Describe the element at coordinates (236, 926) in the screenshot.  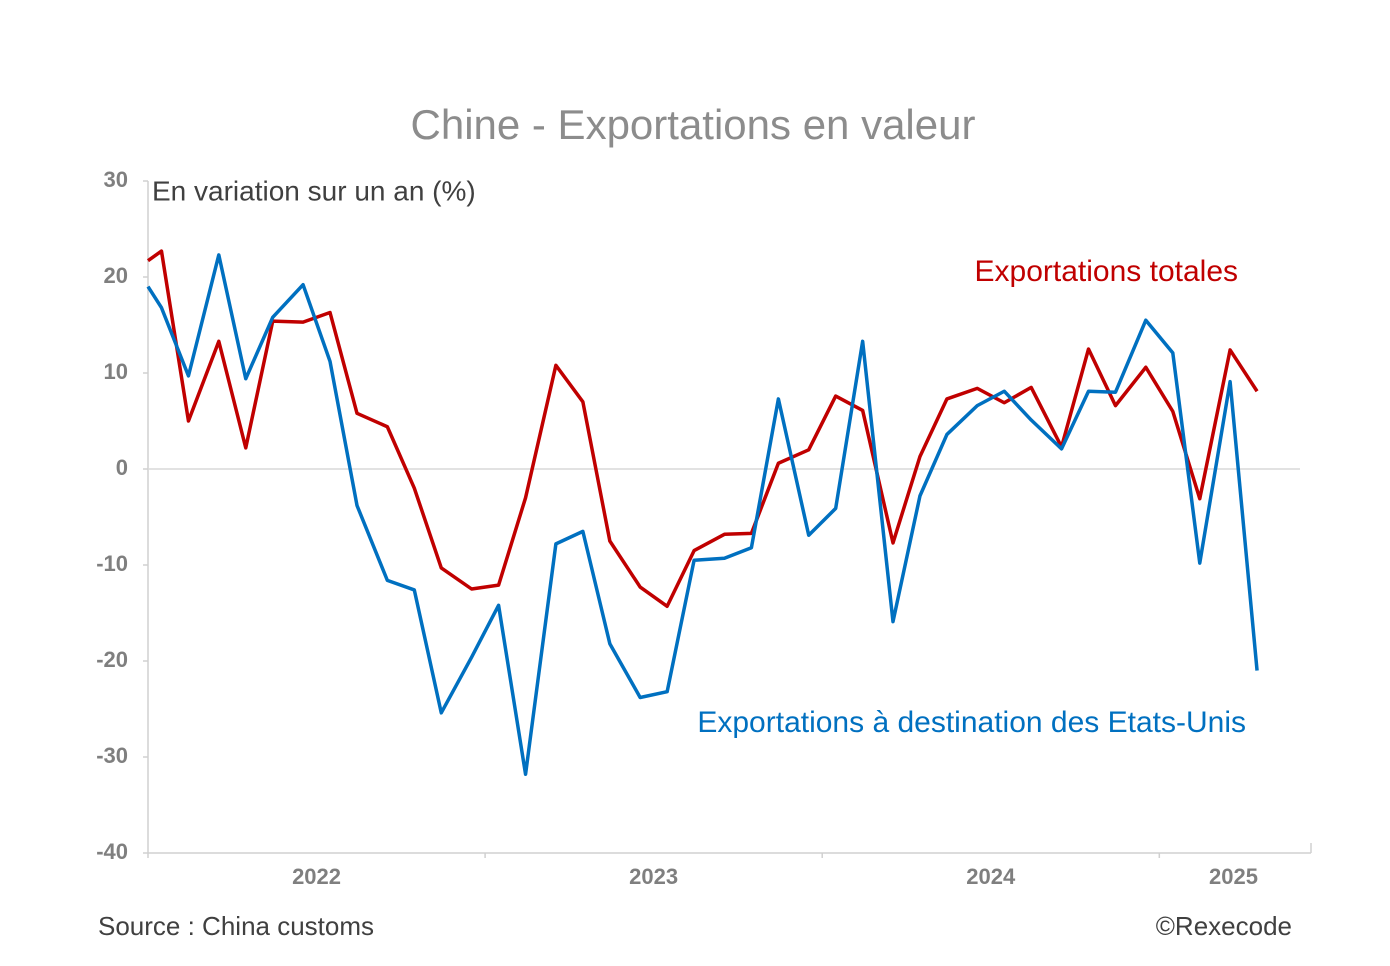
I see `source: Source : China customs` at that location.